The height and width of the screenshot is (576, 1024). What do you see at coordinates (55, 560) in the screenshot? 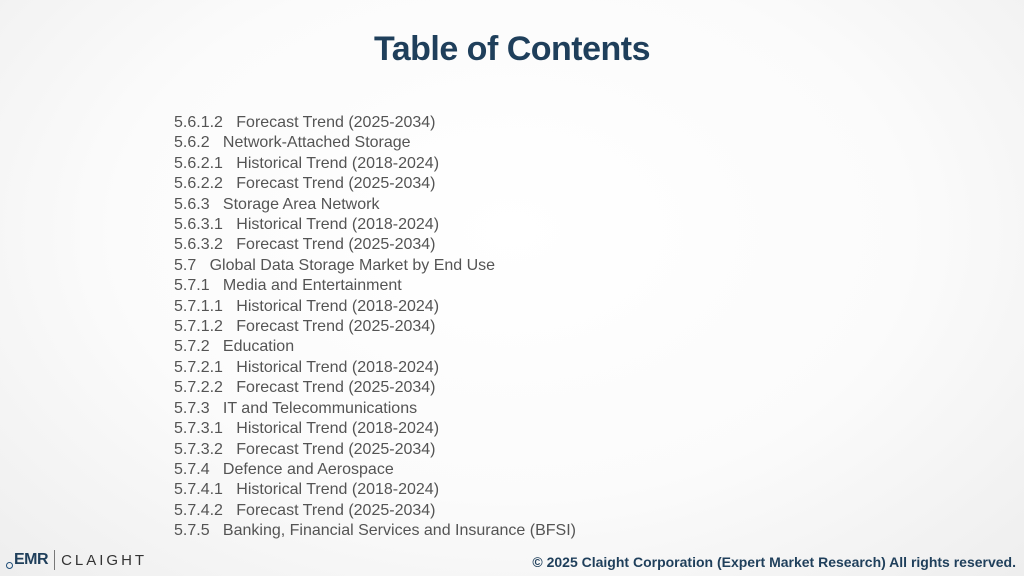
I see `logo-divider` at bounding box center [55, 560].